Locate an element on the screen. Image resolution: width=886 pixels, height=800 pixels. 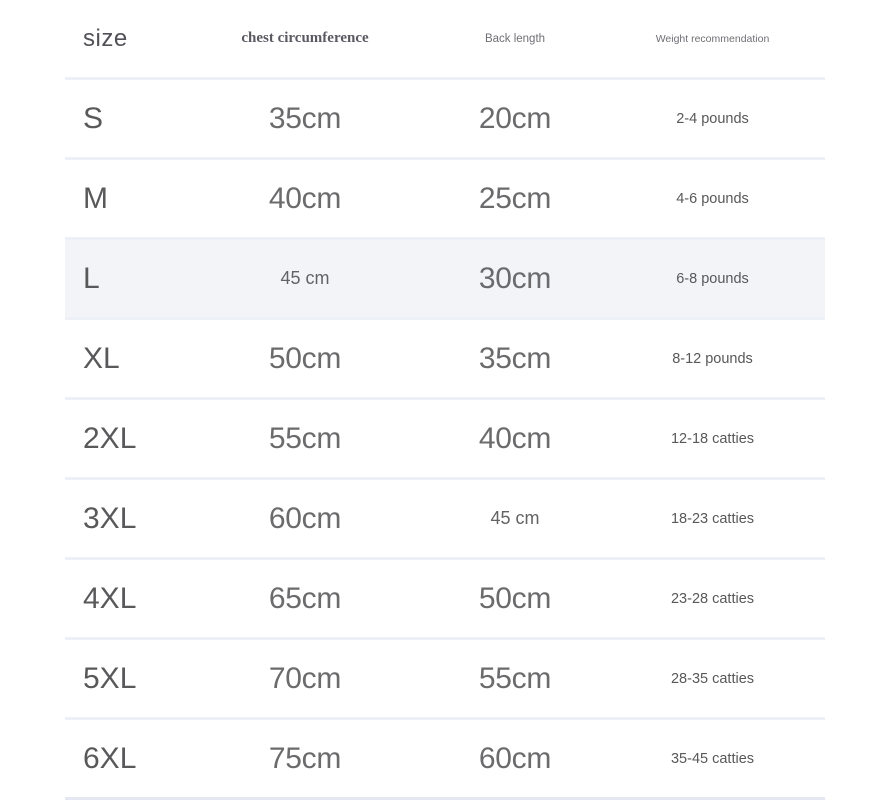
table-row-4xl: 4XL 65cm 50cm 23-28 catties is located at coordinates (445, 600).